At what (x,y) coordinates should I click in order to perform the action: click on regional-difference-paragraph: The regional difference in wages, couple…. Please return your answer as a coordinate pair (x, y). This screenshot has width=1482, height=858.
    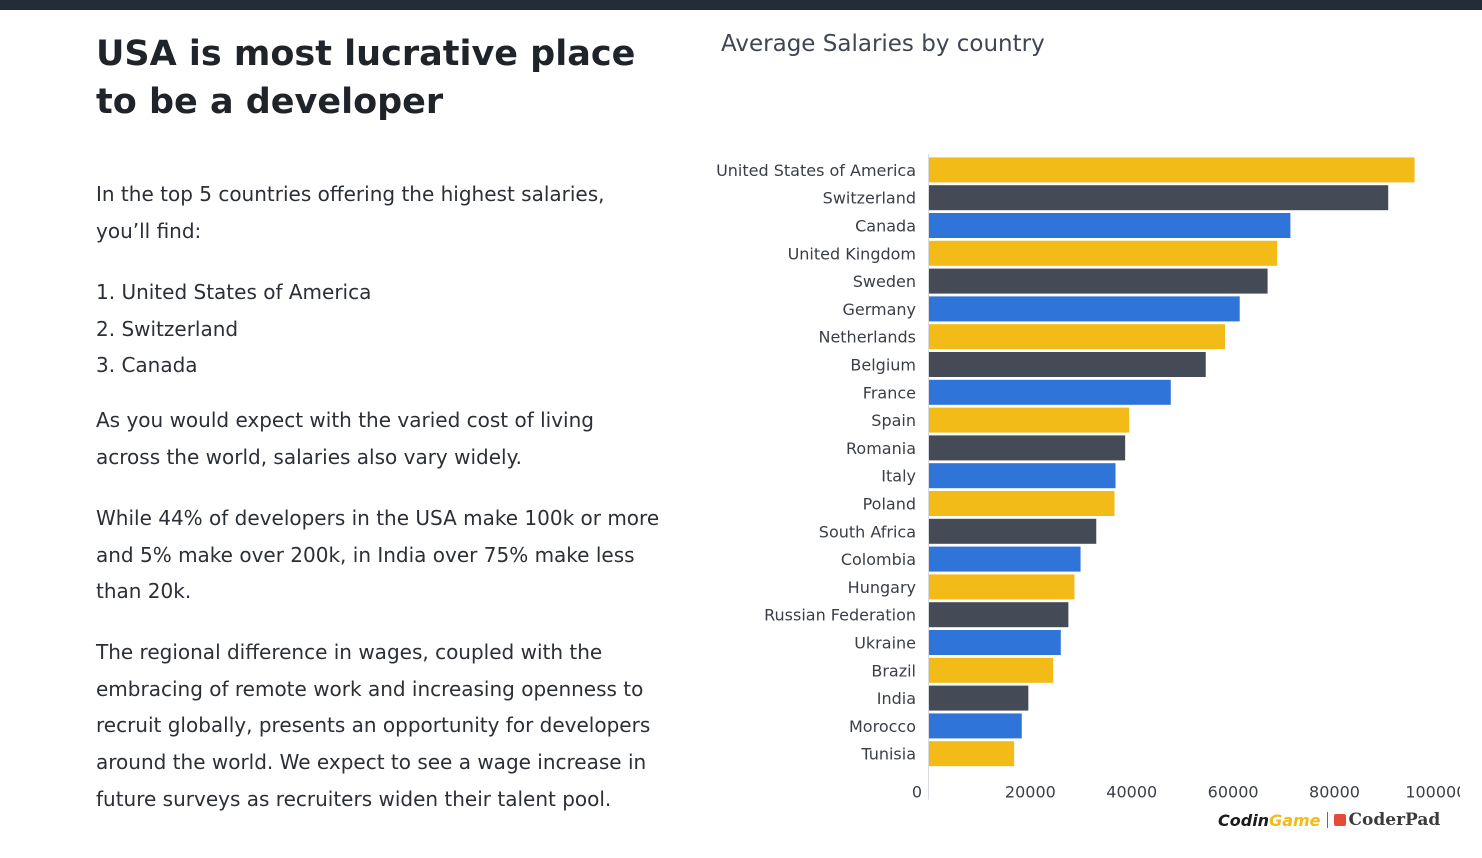
    Looking at the image, I should click on (373, 725).